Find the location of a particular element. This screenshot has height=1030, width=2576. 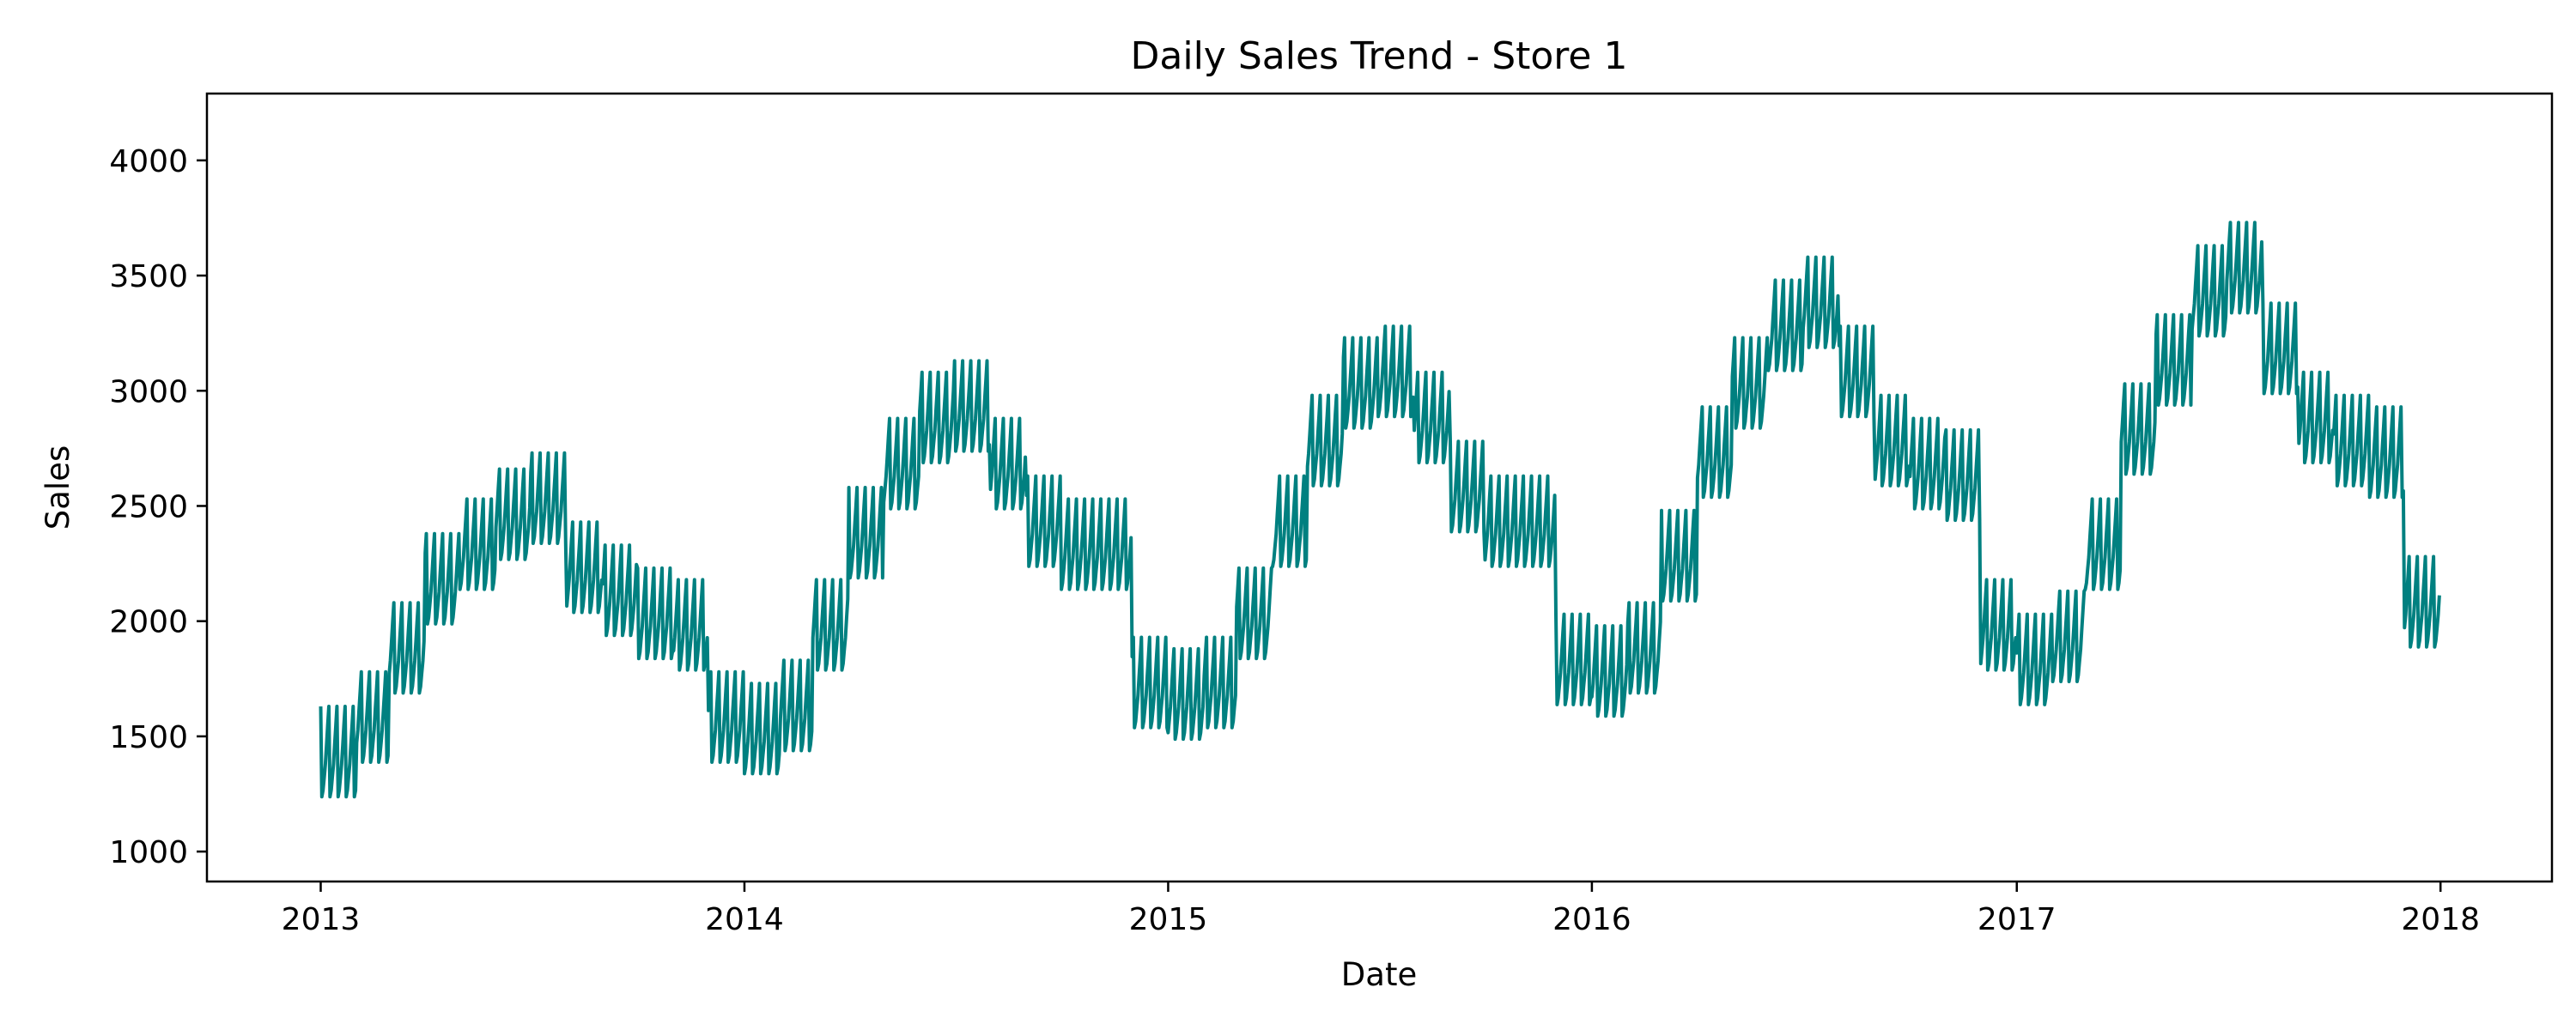

y-tick-label: 2000 is located at coordinates (148, 622).